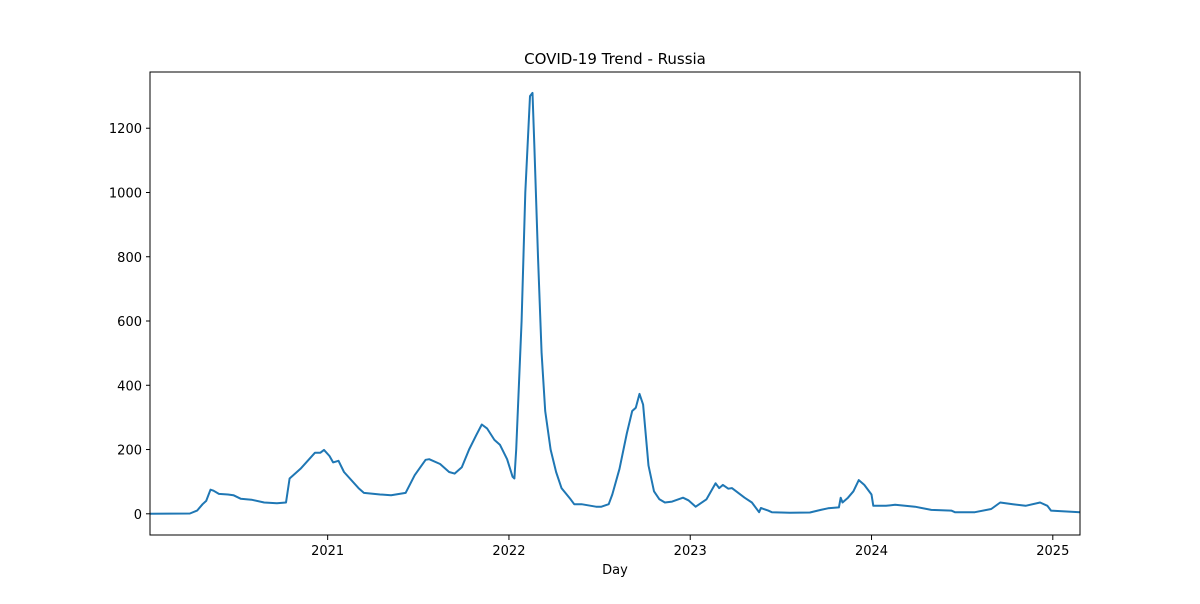 Image resolution: width=1200 pixels, height=604 pixels. Describe the element at coordinates (1052, 551) in the screenshot. I see `x-tick-label: 2025` at that location.